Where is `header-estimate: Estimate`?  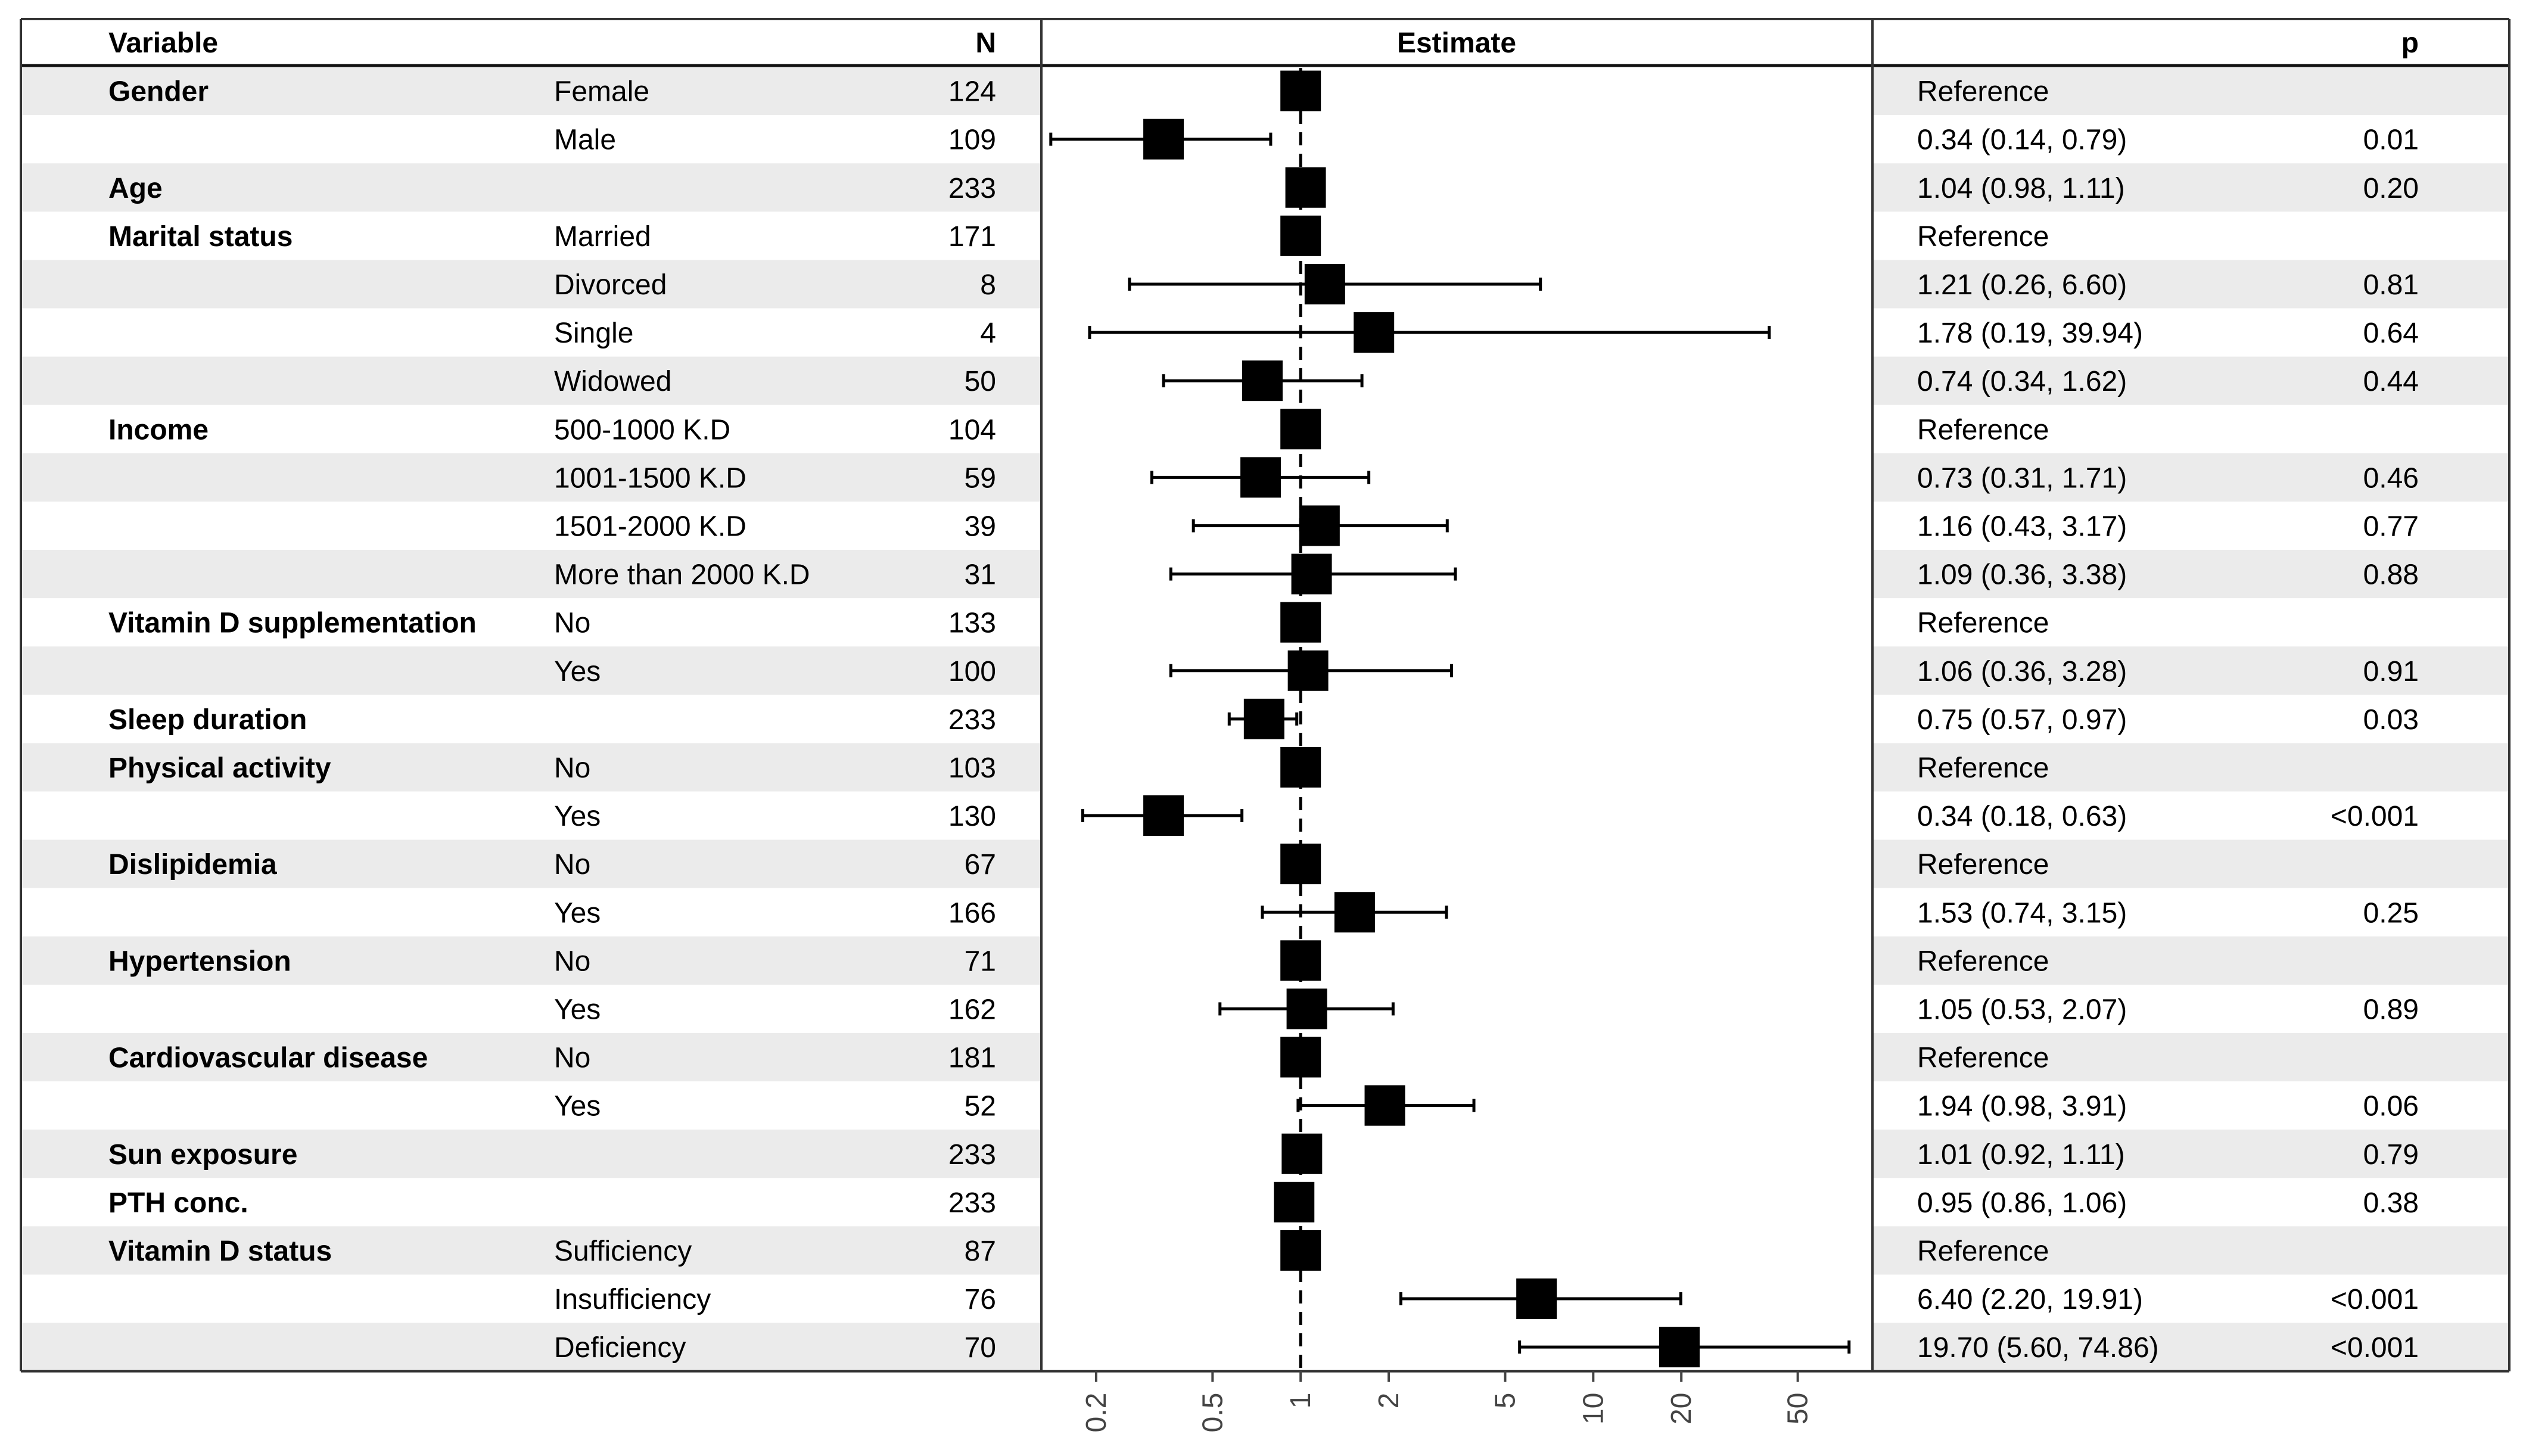 header-estimate: Estimate is located at coordinates (1456, 43).